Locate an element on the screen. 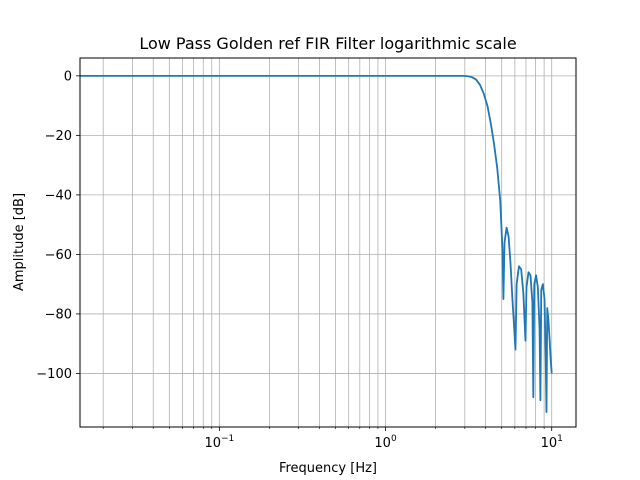 Image resolution: width=640 pixels, height=480 pixels. y-tick-label: −20 is located at coordinates (58, 136).